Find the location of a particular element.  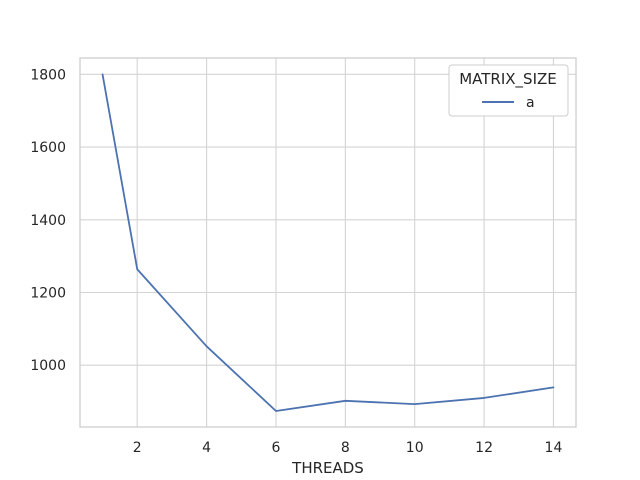

legend-entry-a: a is located at coordinates (530, 103).